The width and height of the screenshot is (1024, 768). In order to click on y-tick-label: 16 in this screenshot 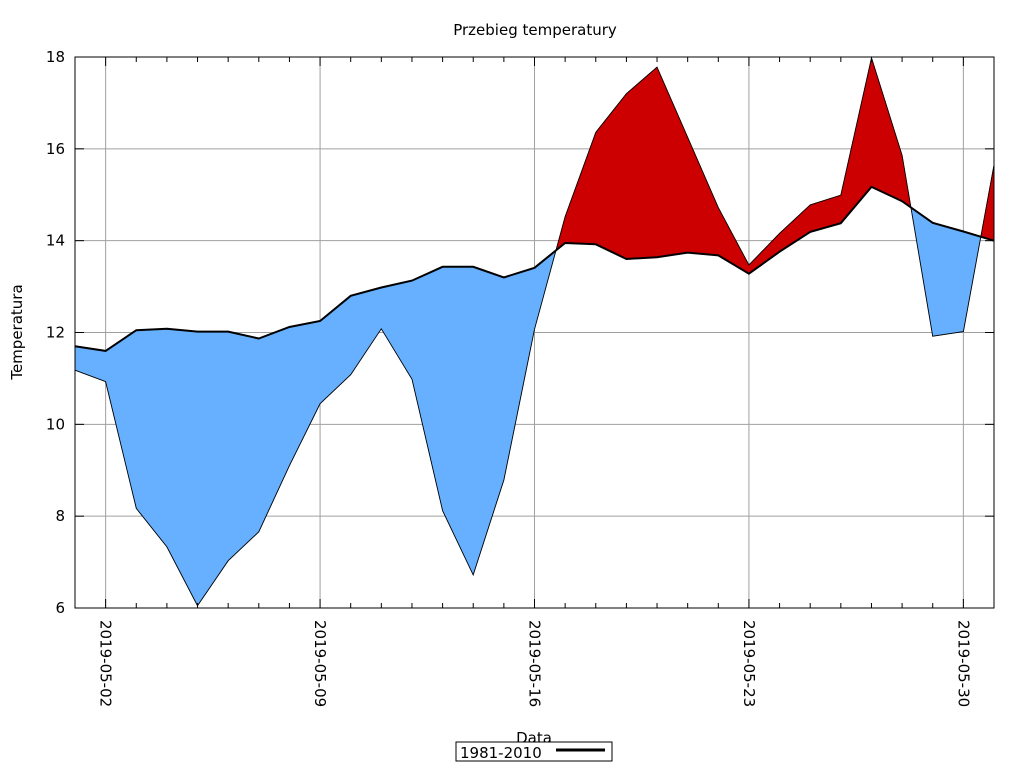, I will do `click(55, 149)`.